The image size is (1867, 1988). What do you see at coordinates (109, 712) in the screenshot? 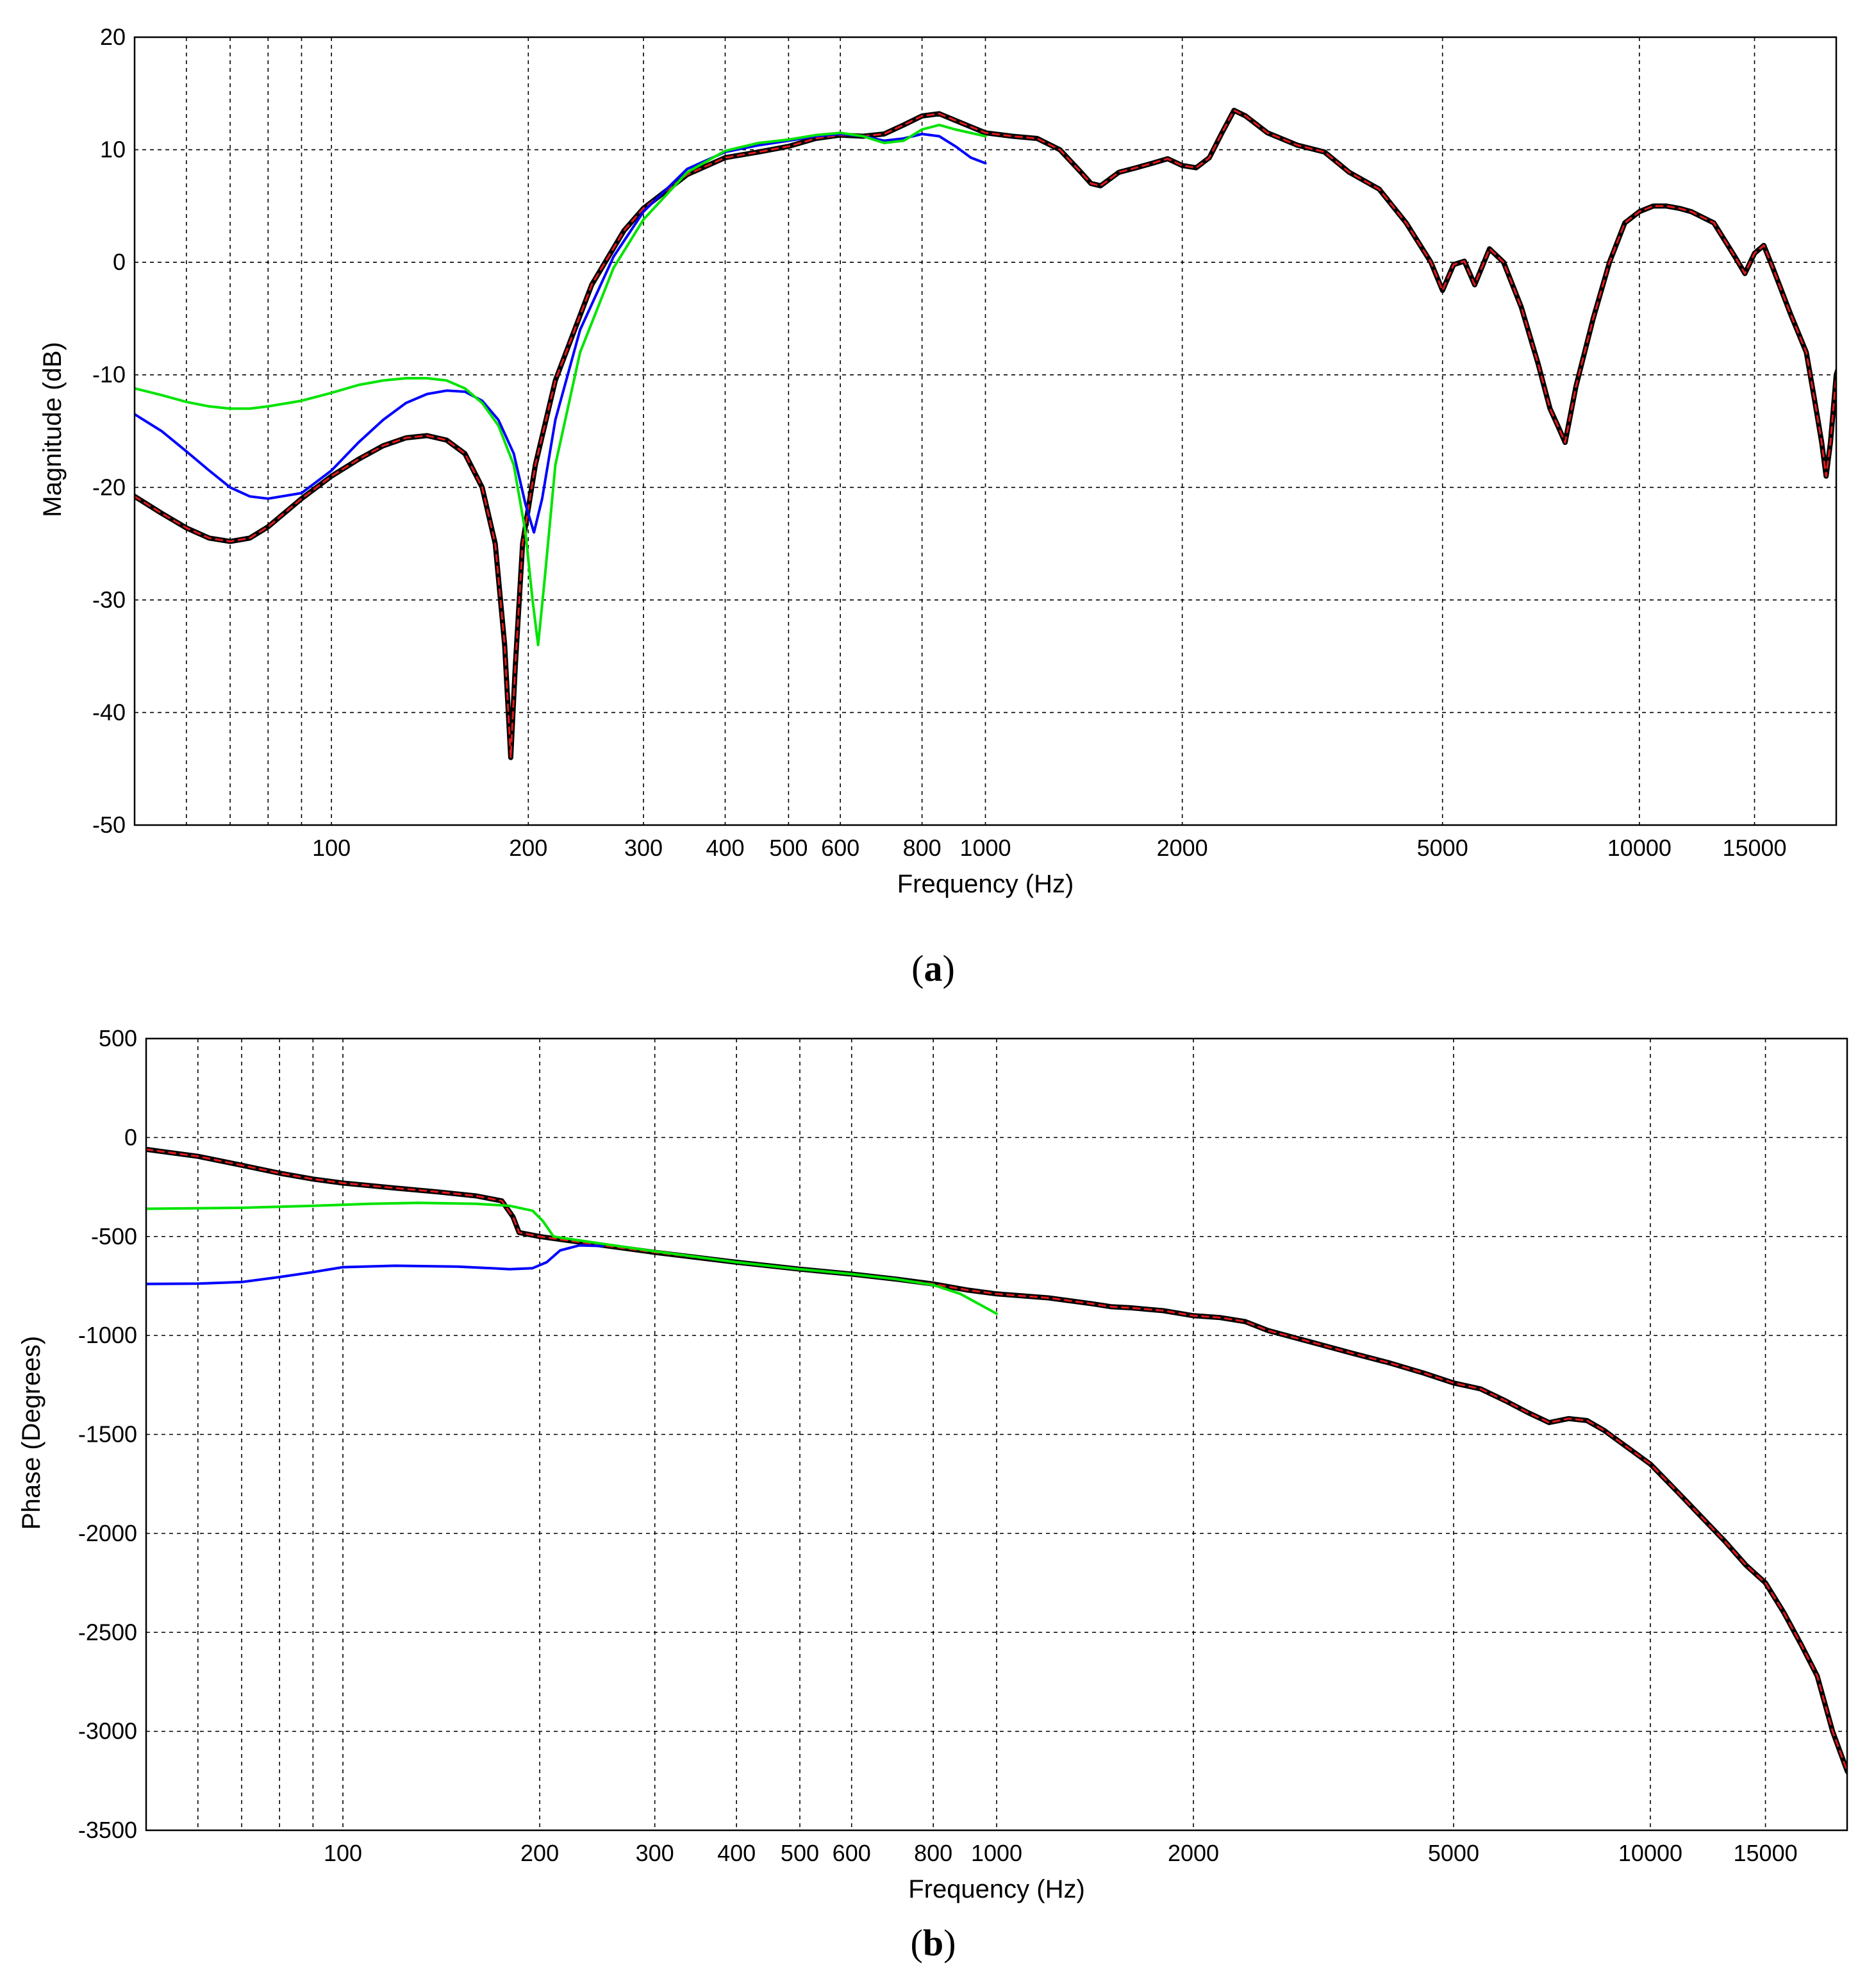
I see `y-tick-label: -40` at bounding box center [109, 712].